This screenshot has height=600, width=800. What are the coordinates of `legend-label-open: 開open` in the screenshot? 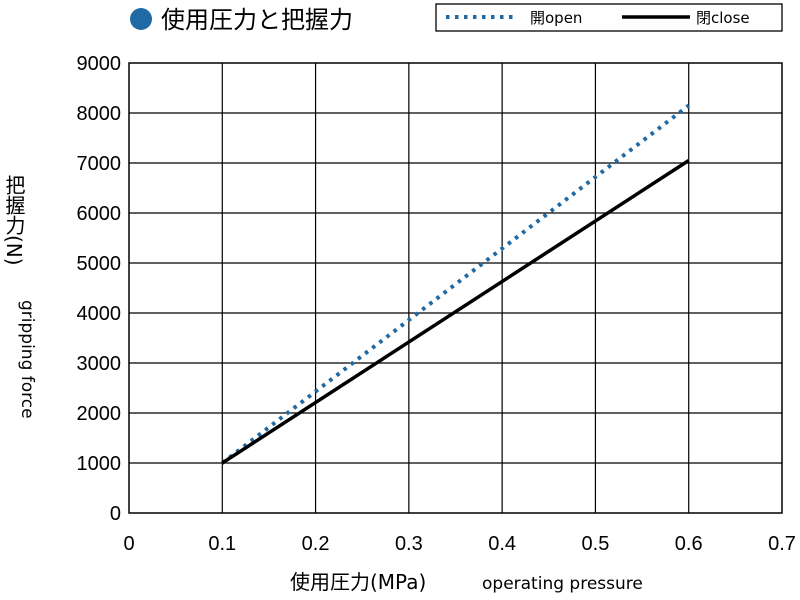 It's located at (556, 18).